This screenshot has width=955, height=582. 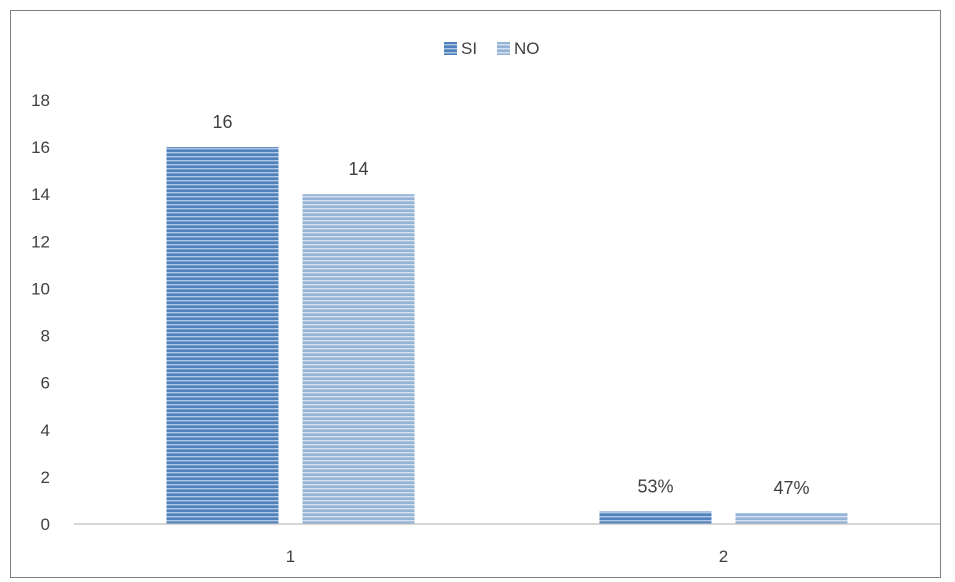 What do you see at coordinates (45, 383) in the screenshot?
I see `y-tick-label: 6` at bounding box center [45, 383].